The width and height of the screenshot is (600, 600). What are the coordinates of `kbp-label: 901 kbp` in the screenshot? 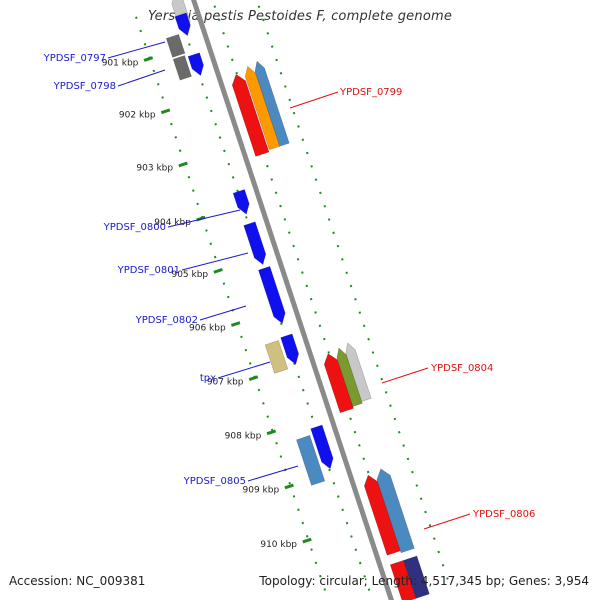 It's located at (120, 63).